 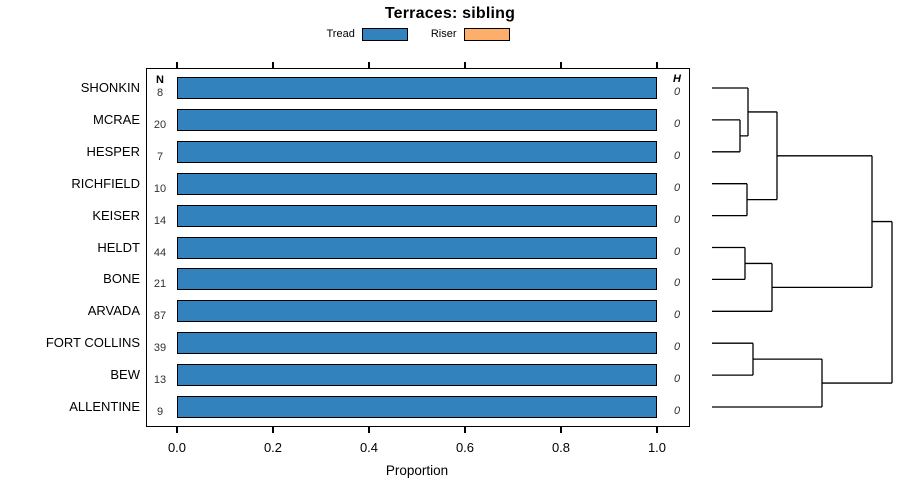 What do you see at coordinates (384, 34) in the screenshot?
I see `legend-swatch-tread` at bounding box center [384, 34].